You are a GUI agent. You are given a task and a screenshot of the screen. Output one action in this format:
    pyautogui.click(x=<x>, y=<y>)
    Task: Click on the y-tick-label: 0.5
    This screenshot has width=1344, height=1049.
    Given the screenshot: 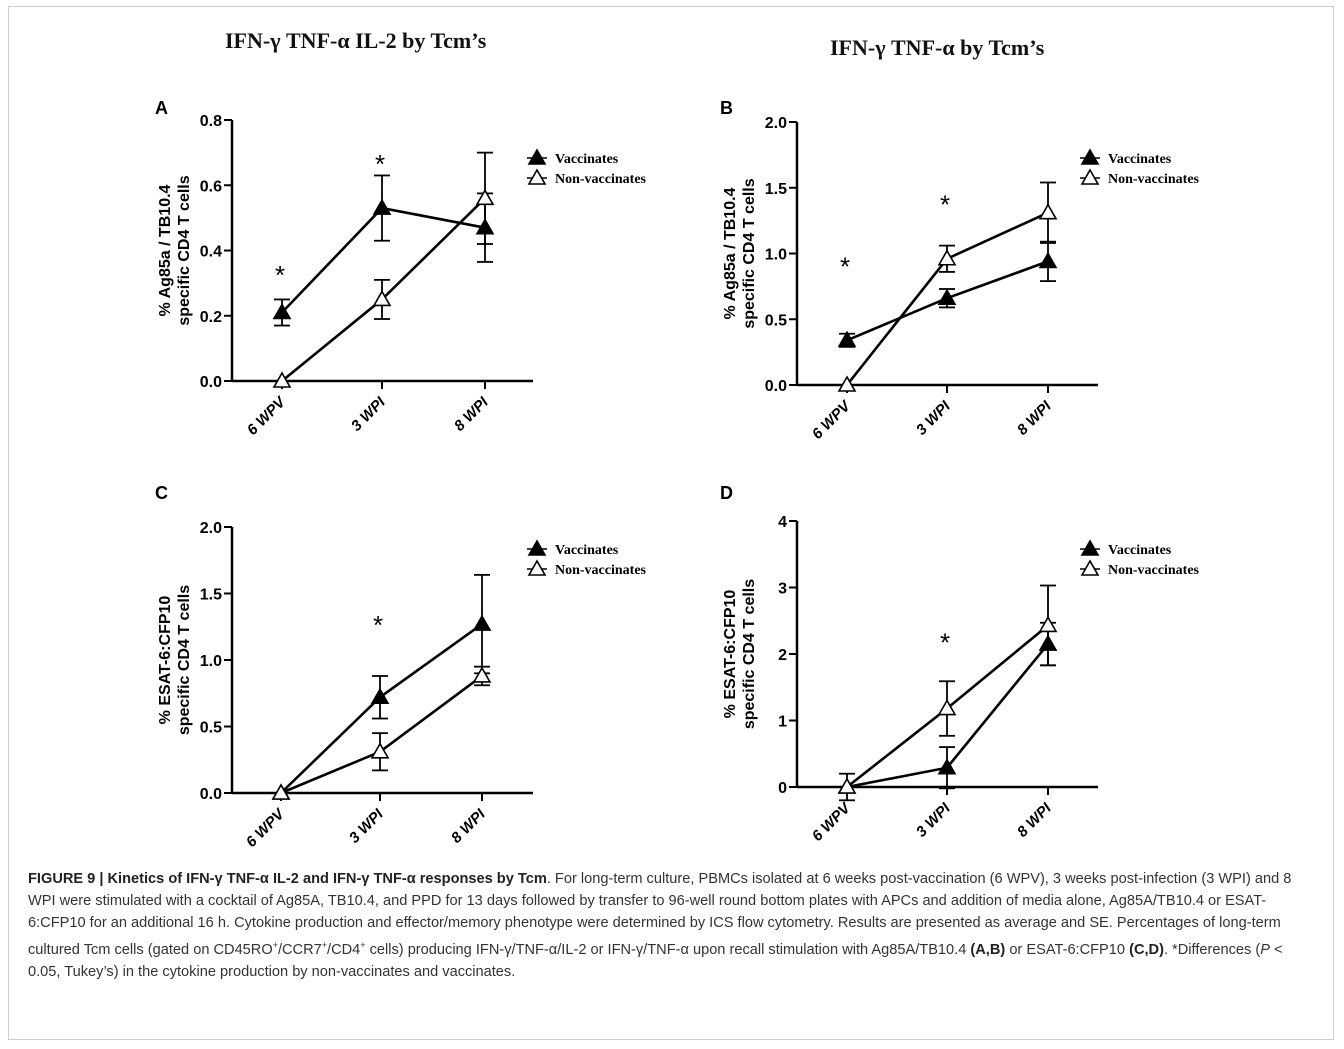 What is the action you would take?
    pyautogui.click(x=776, y=320)
    